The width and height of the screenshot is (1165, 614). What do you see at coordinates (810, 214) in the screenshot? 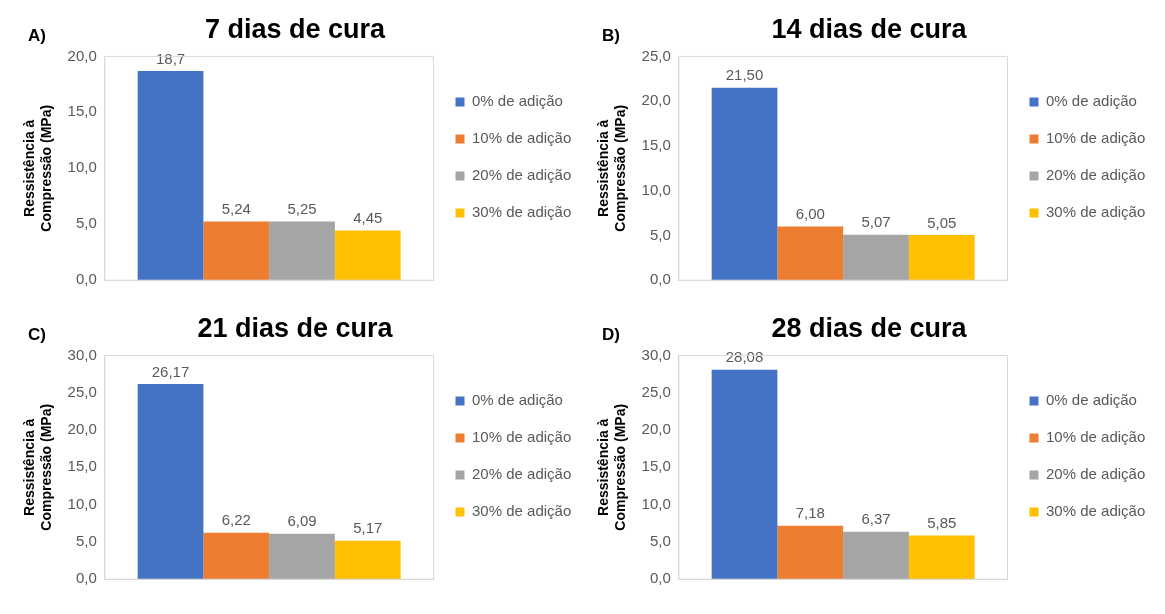
I see `data-label: 6,00` at bounding box center [810, 214].